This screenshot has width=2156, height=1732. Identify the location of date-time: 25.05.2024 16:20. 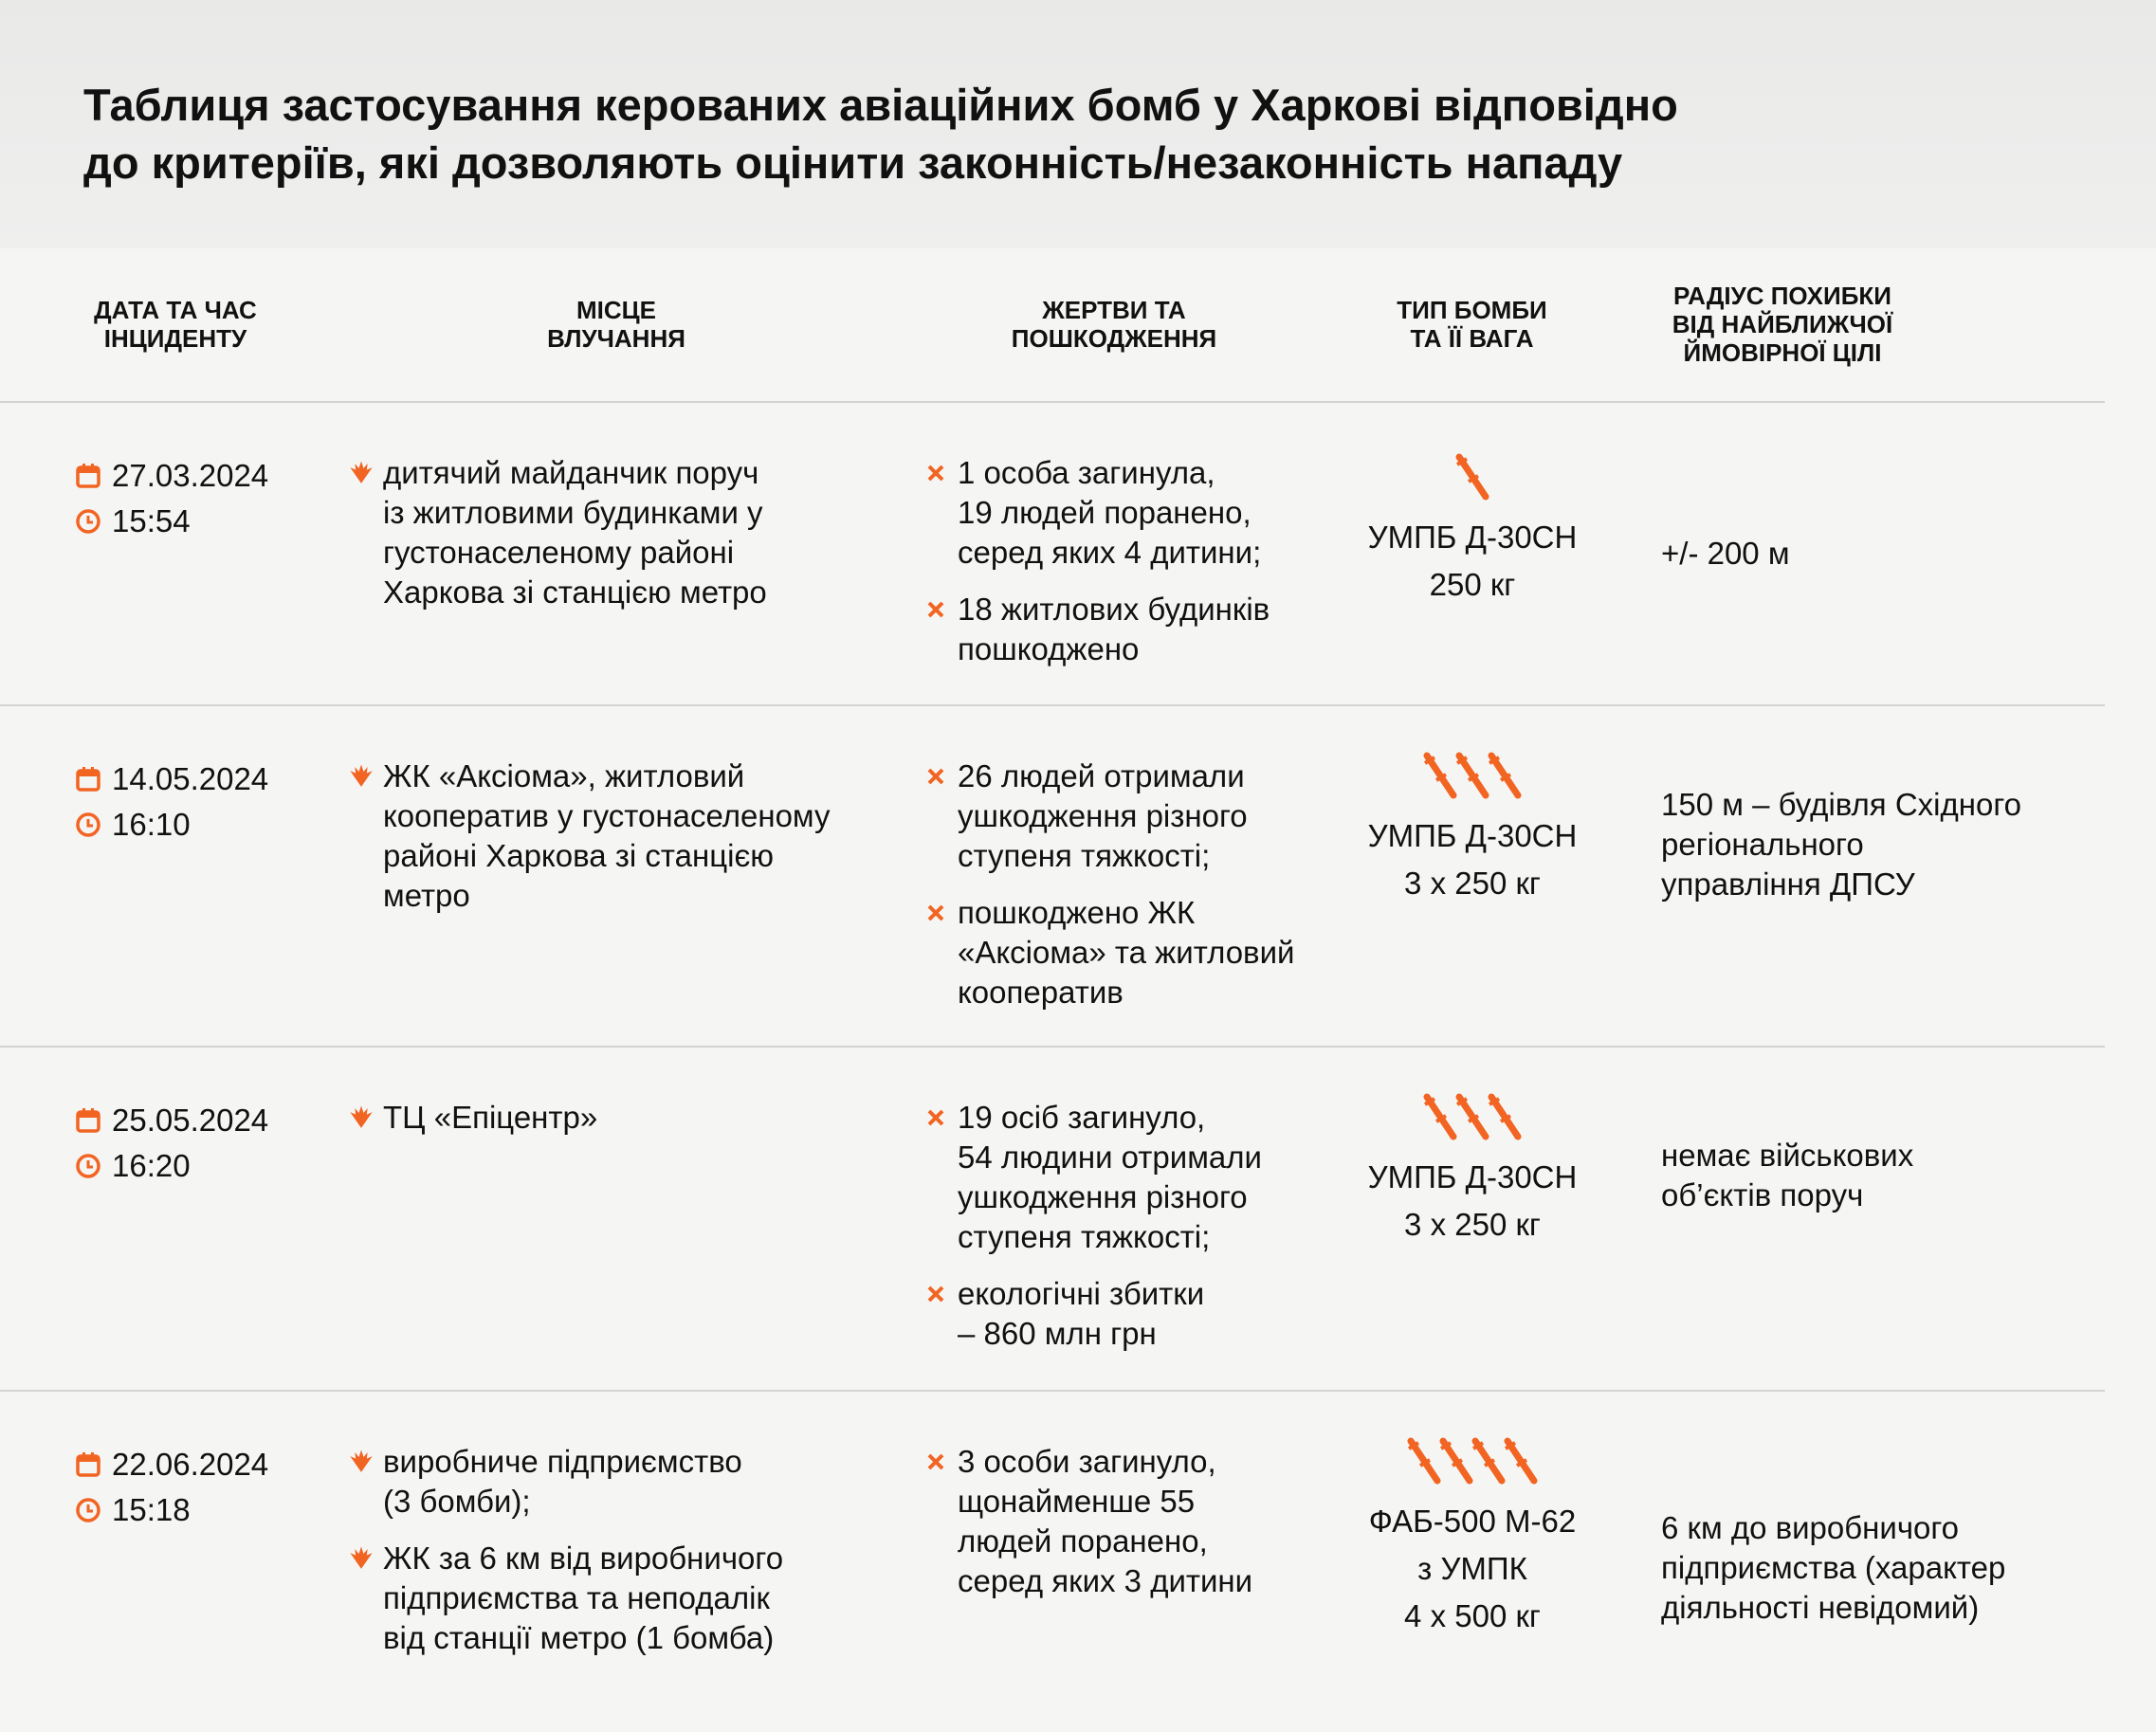
(171, 1143).